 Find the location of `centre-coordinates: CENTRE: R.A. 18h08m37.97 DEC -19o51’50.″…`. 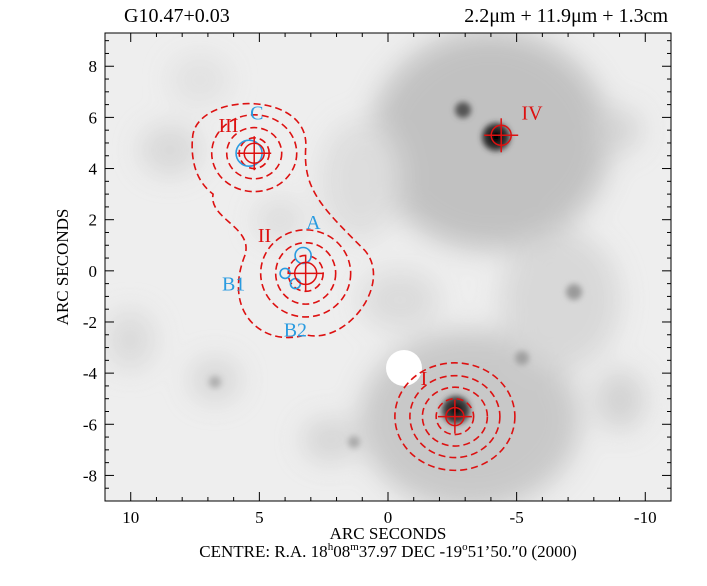

centre-coordinates: CENTRE: R.A. 18h08m37.97 DEC -19o51’50.″… is located at coordinates (388, 551).